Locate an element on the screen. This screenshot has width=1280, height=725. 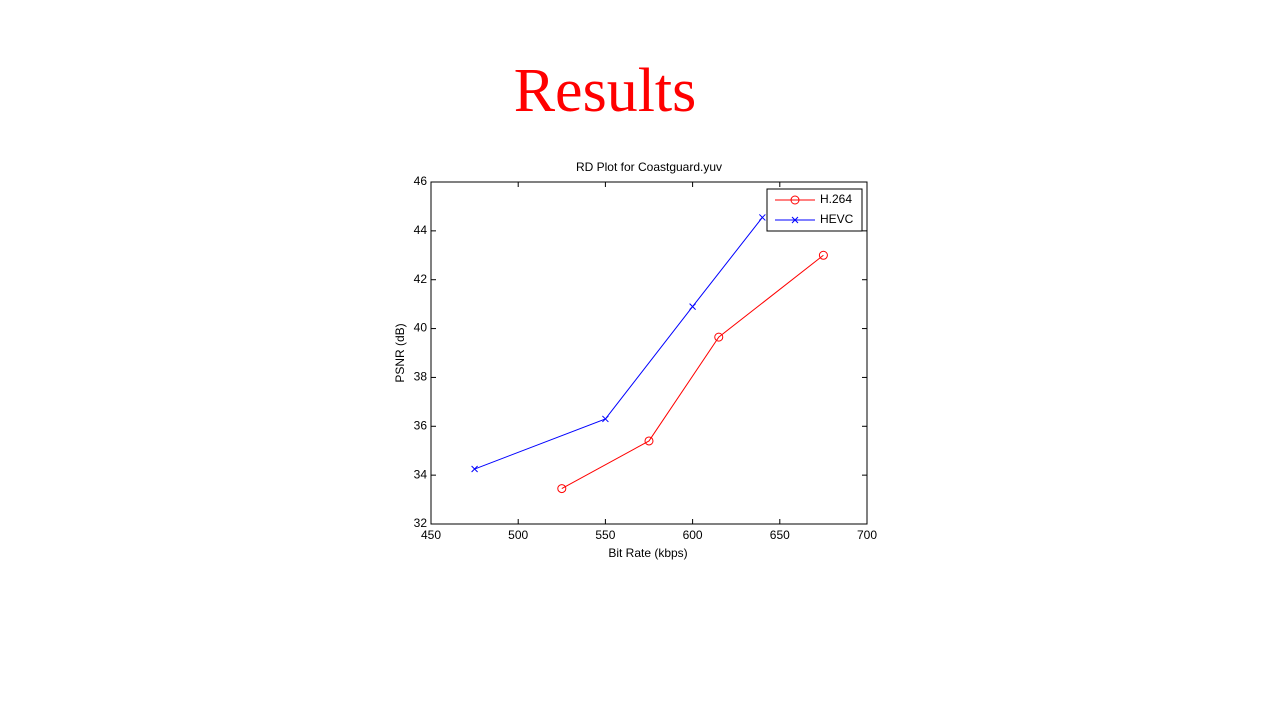
y-tick-label: 32 is located at coordinates (421, 523).